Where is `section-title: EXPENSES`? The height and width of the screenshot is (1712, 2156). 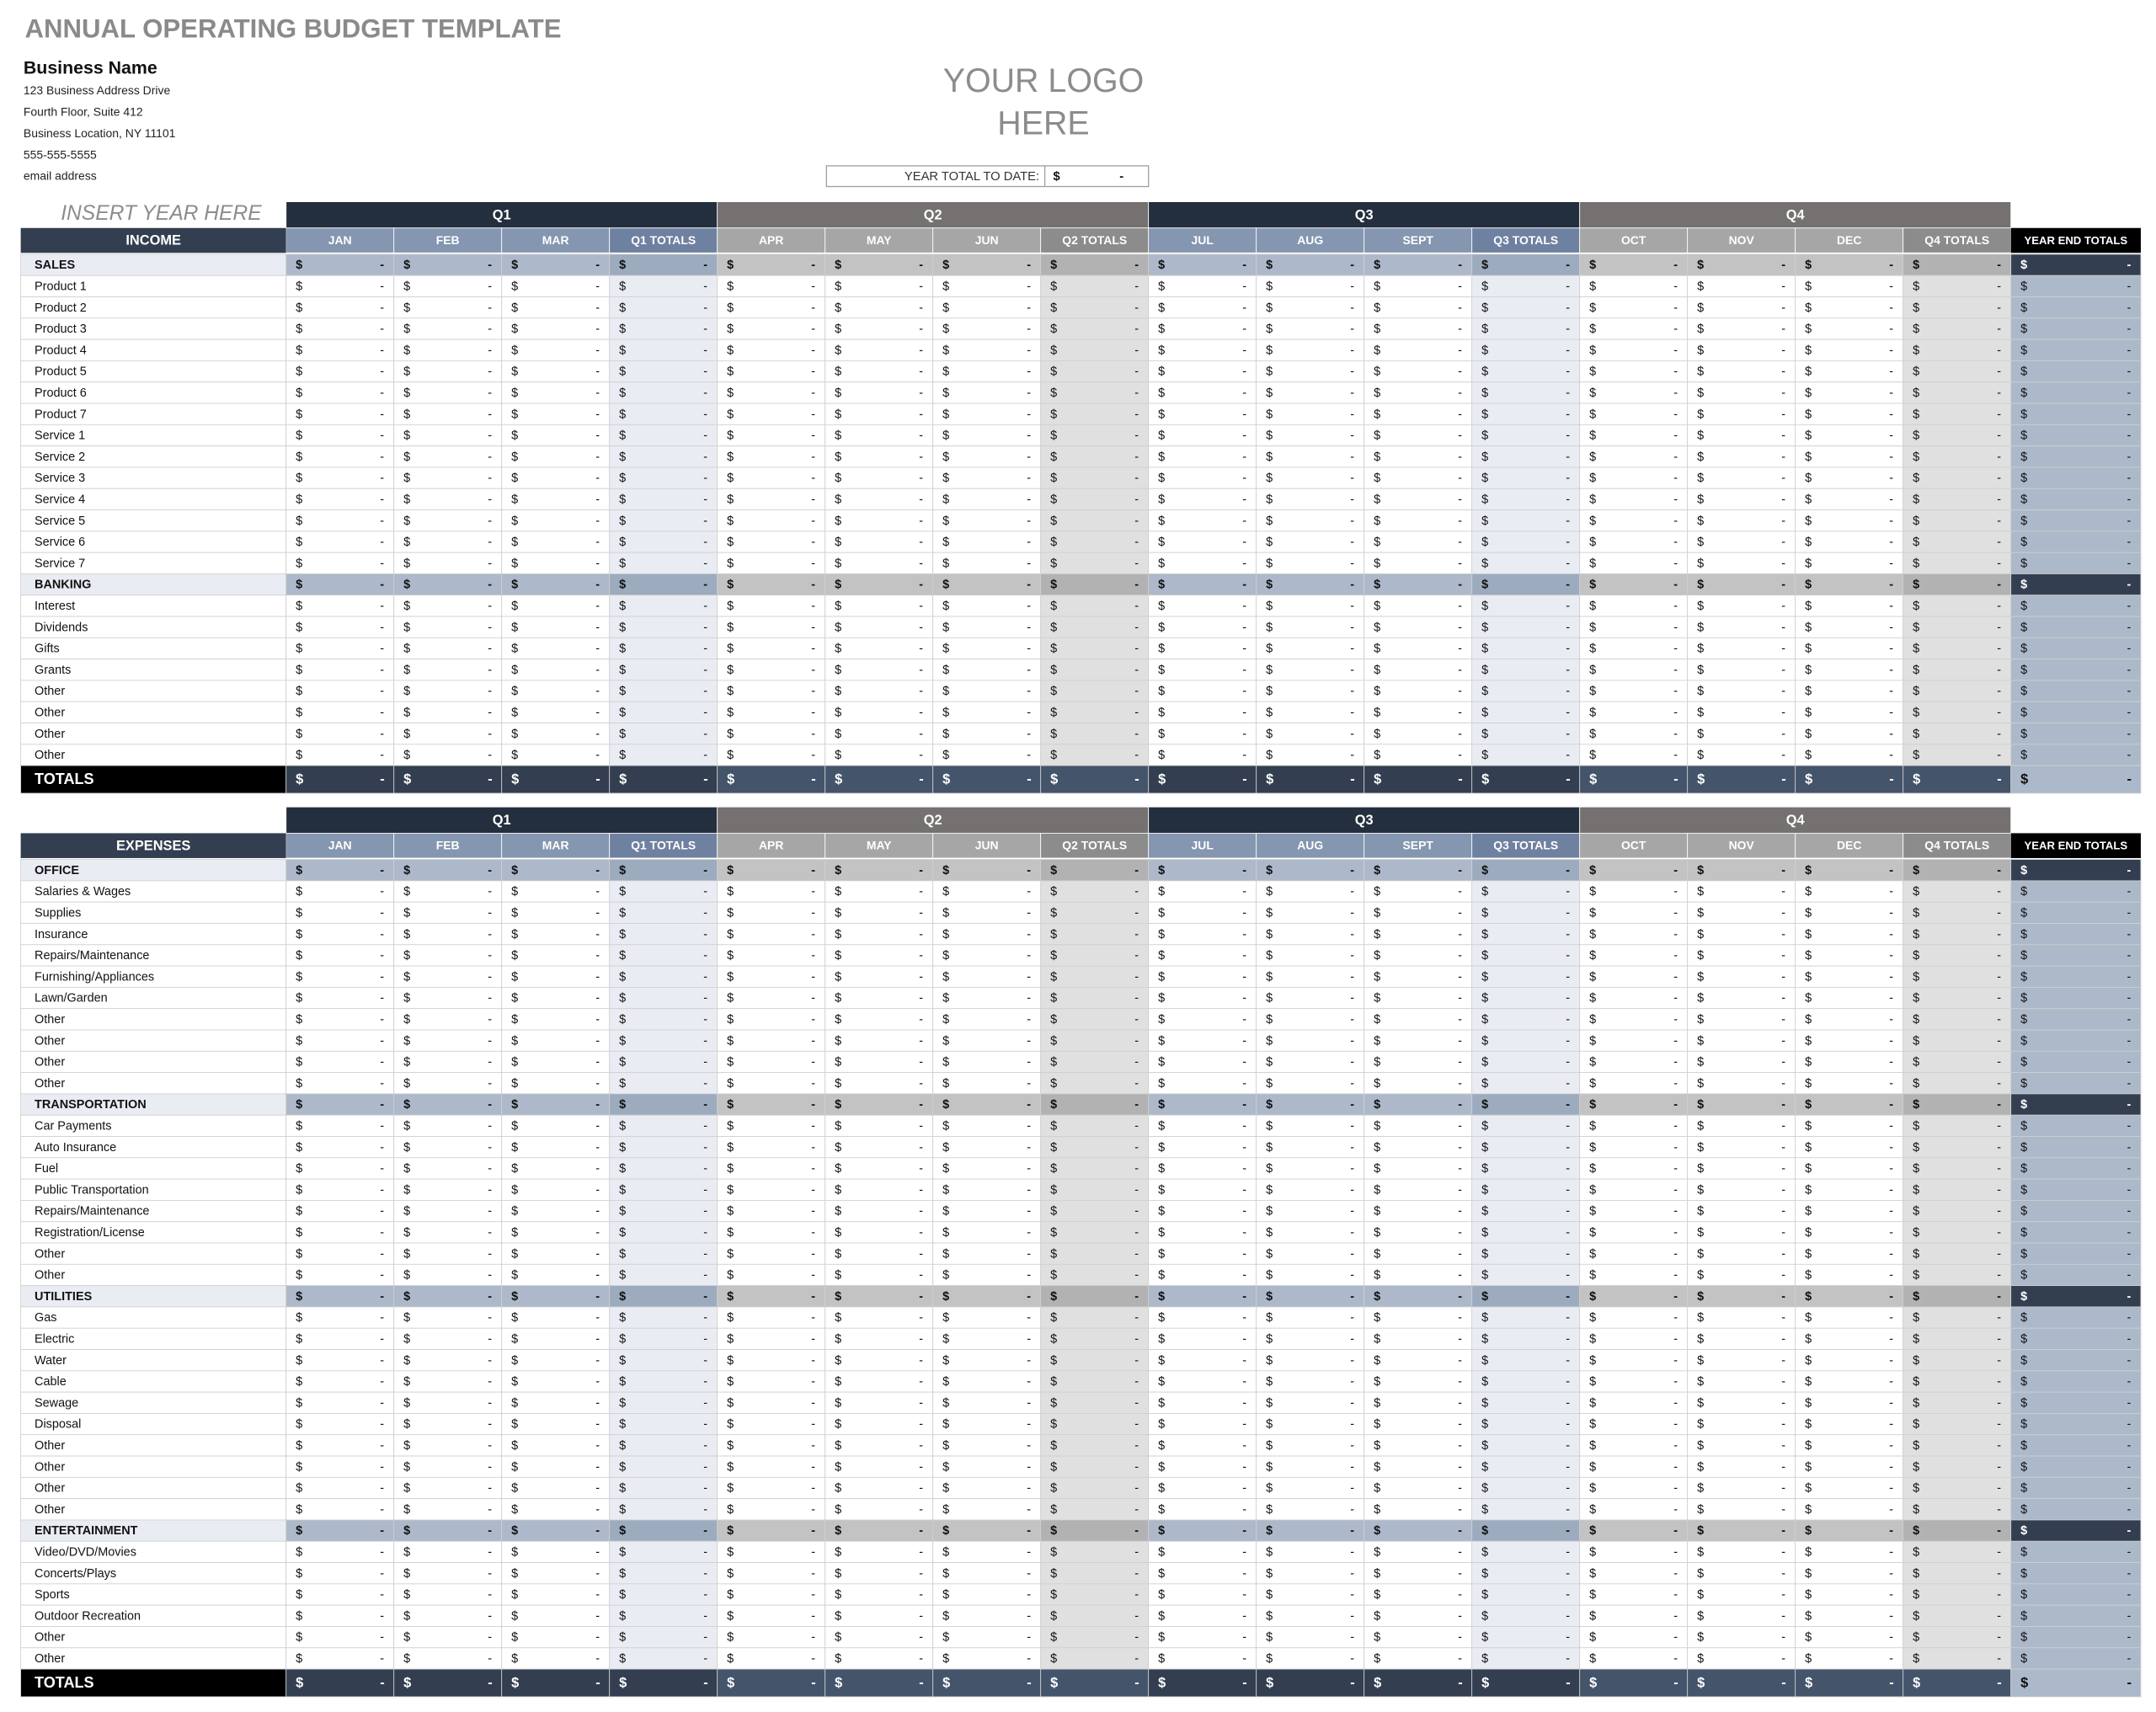
section-title: EXPENSES is located at coordinates (153, 845).